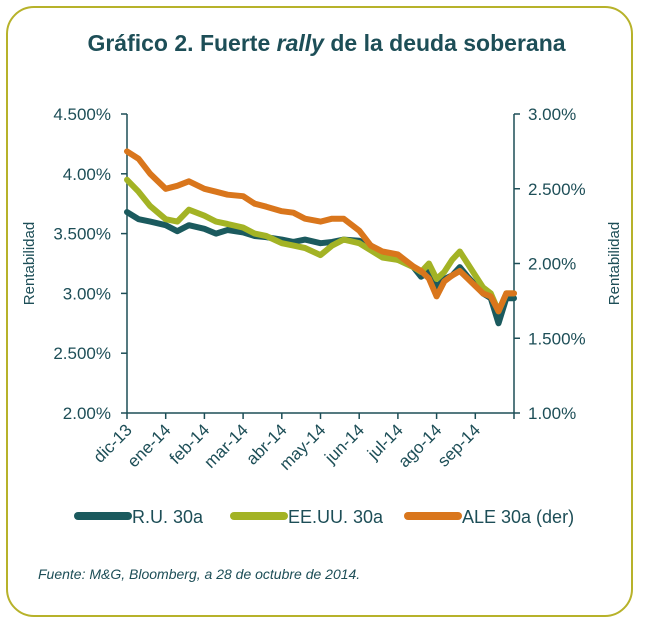 This screenshot has height=631, width=653. Describe the element at coordinates (552, 413) in the screenshot. I see `y-right-tick-label: 1.00%` at that location.